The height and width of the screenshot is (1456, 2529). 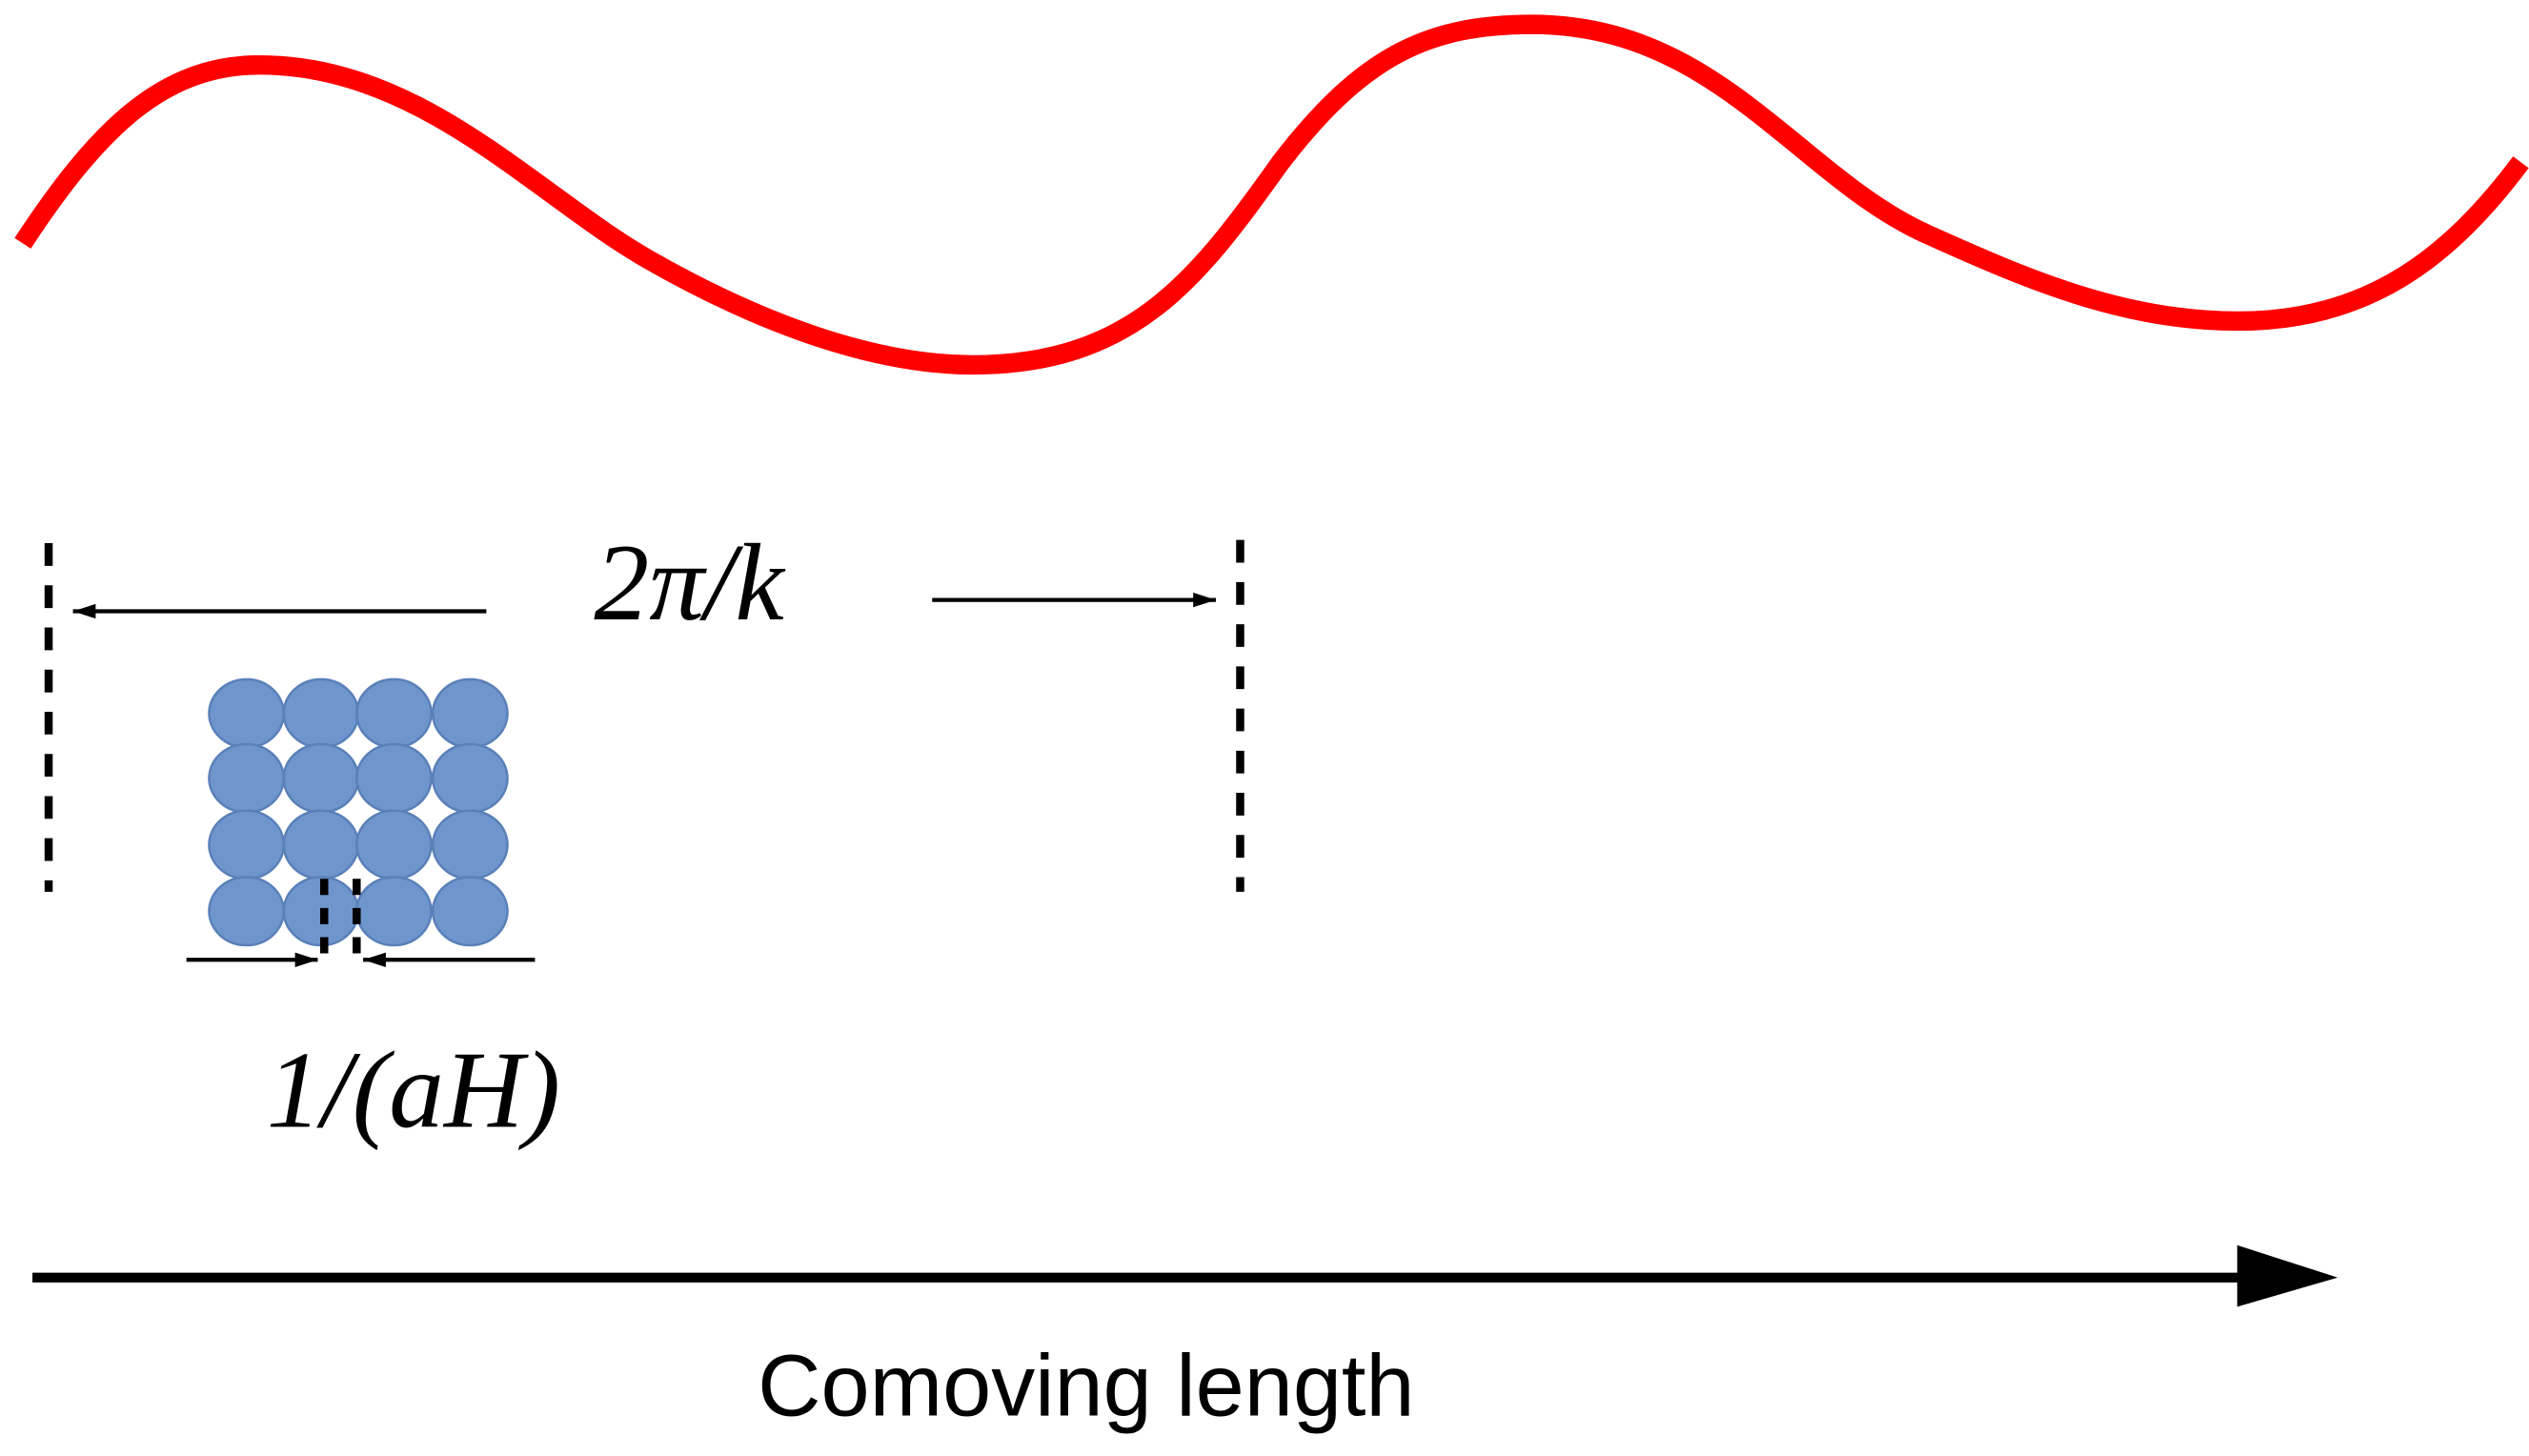 I want to click on patches, so click(x=358, y=812).